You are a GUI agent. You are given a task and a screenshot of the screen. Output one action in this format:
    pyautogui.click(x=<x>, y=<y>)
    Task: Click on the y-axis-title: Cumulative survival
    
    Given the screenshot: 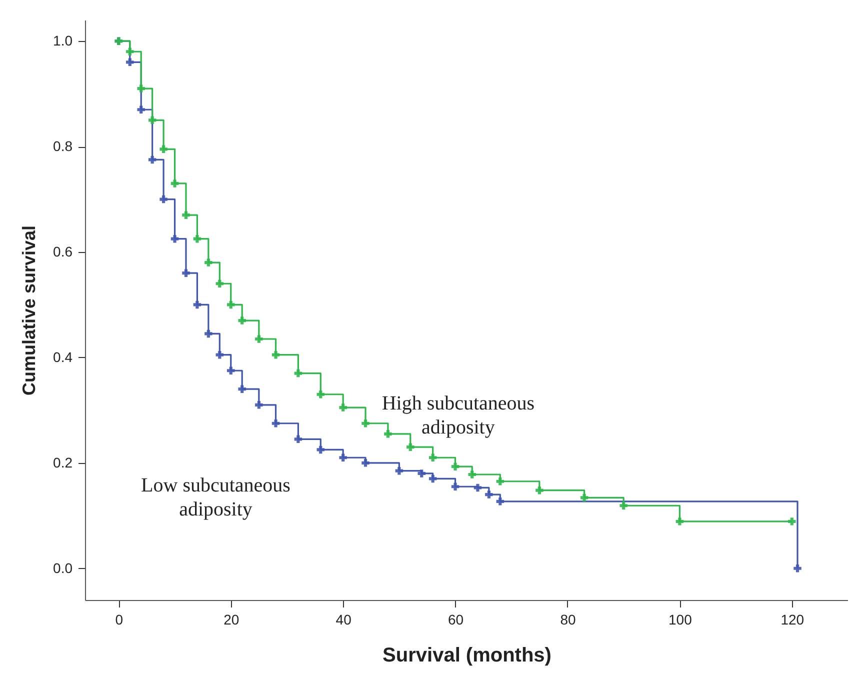 What is the action you would take?
    pyautogui.click(x=29, y=310)
    